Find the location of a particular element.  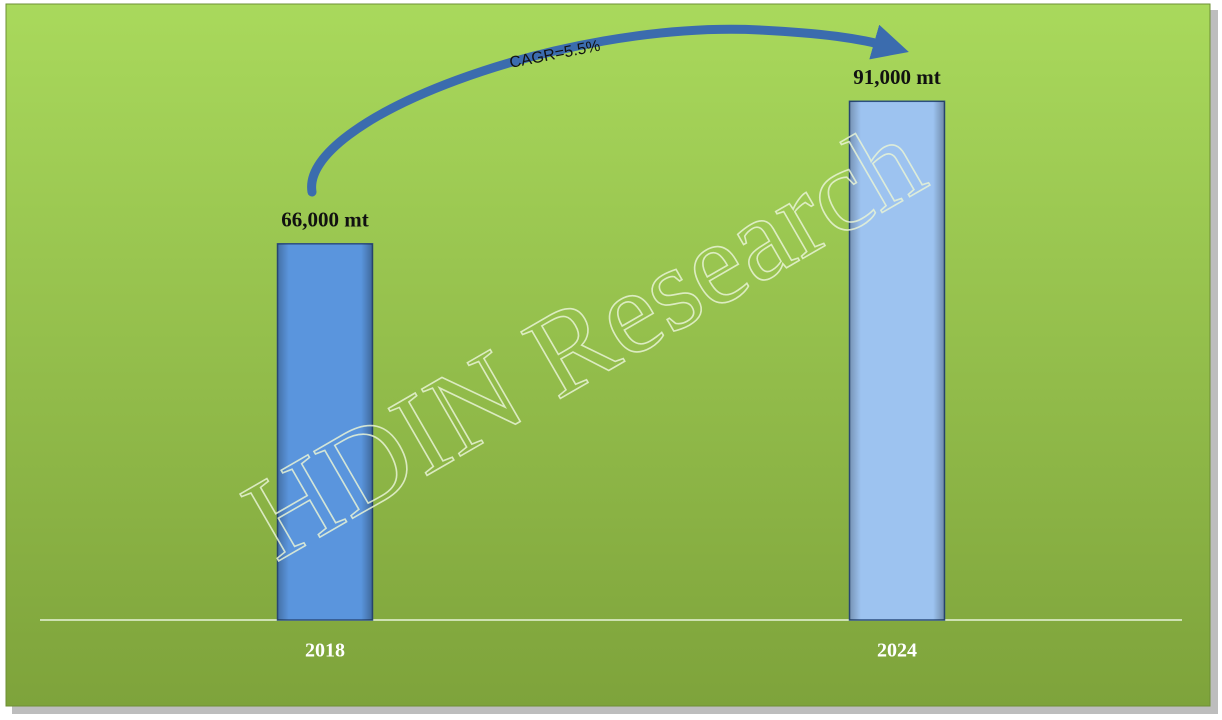

x-tick-label: 2018 is located at coordinates (325, 651).